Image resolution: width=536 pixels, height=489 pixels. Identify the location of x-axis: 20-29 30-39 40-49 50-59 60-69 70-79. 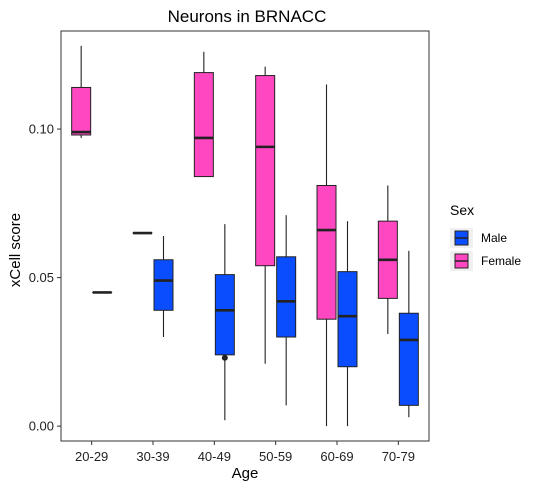
(245, 452).